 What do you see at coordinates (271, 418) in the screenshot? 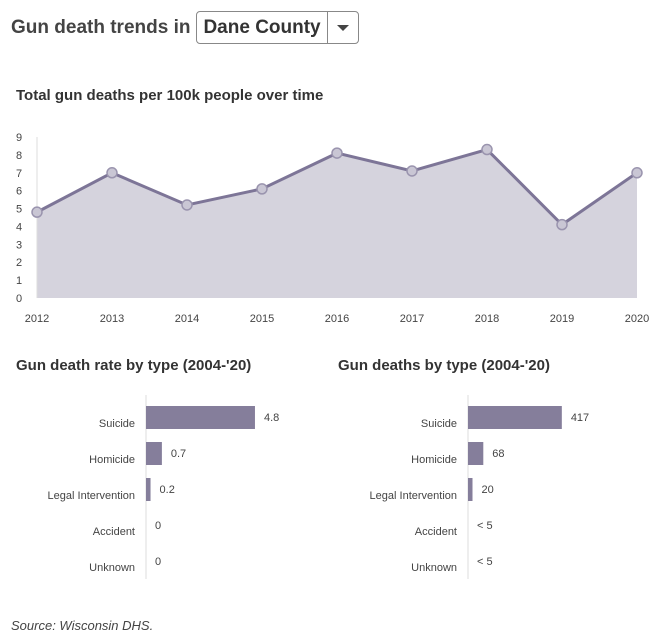
I see `bar-value-label: 4.8` at bounding box center [271, 418].